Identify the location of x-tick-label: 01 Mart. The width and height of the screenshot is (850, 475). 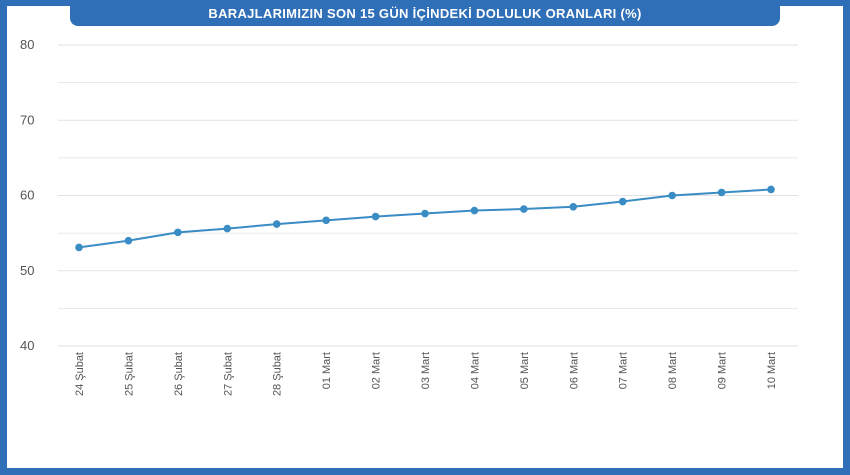
(327, 370).